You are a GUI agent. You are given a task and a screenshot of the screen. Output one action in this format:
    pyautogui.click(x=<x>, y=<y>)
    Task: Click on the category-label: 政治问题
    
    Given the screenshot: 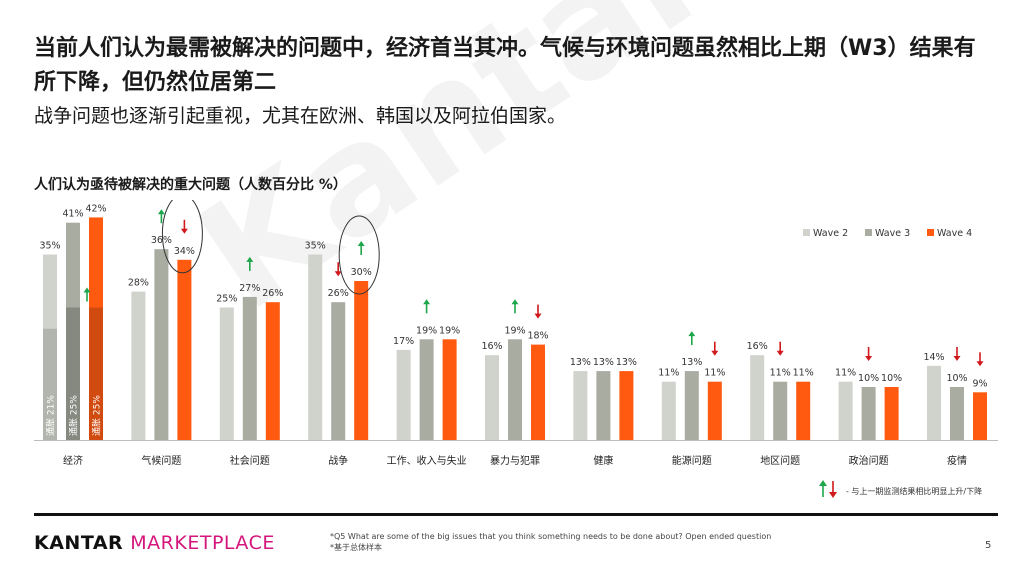 What is the action you would take?
    pyautogui.click(x=869, y=460)
    